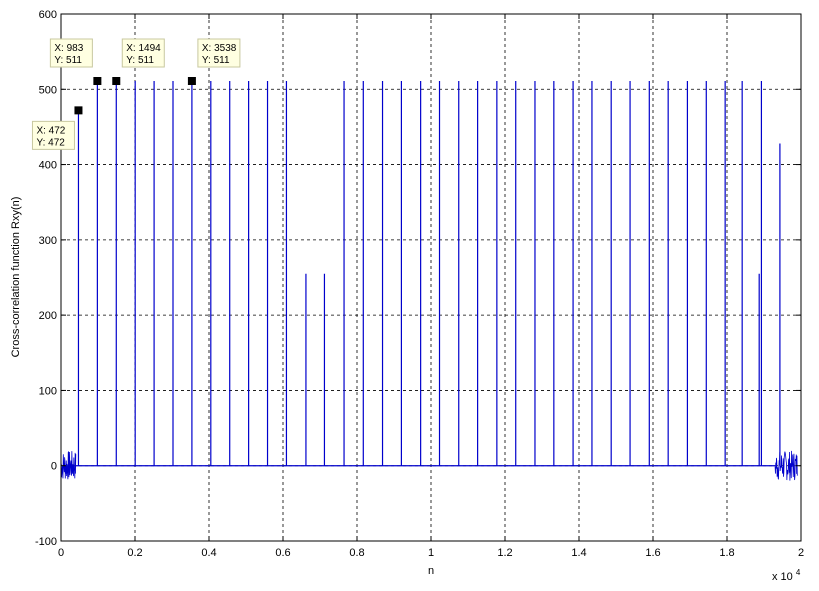 This screenshot has width=819, height=591. Describe the element at coordinates (50, 130) in the screenshot. I see `data-tip-x-text: X: 472` at that location.